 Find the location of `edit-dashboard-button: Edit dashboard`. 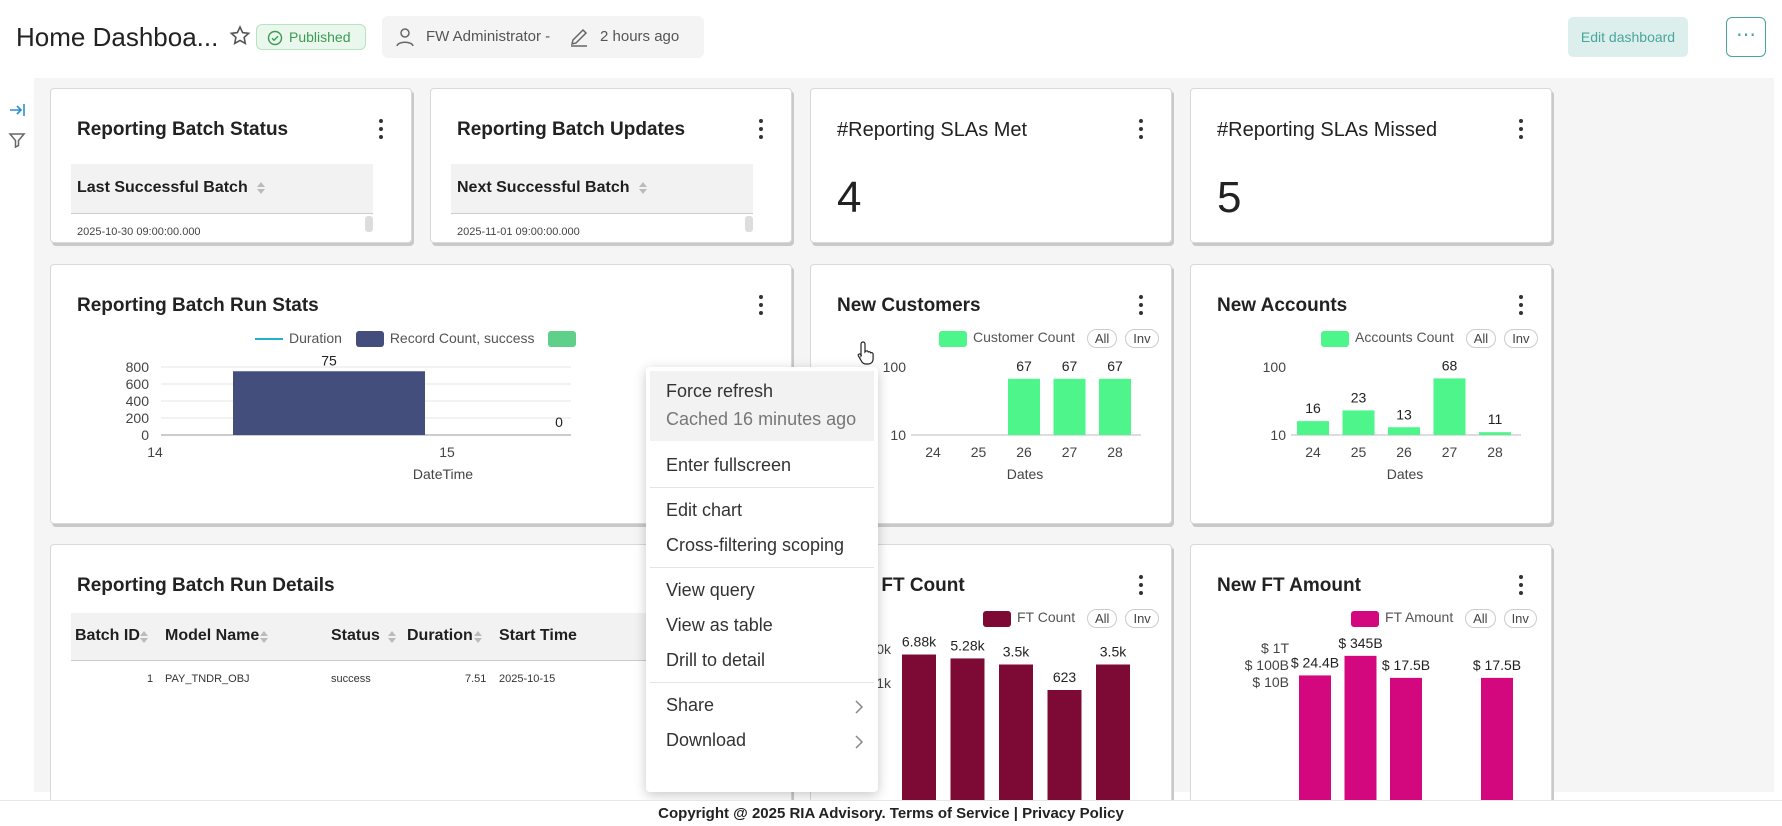

edit-dashboard-button: Edit dashboard is located at coordinates (1628, 37).